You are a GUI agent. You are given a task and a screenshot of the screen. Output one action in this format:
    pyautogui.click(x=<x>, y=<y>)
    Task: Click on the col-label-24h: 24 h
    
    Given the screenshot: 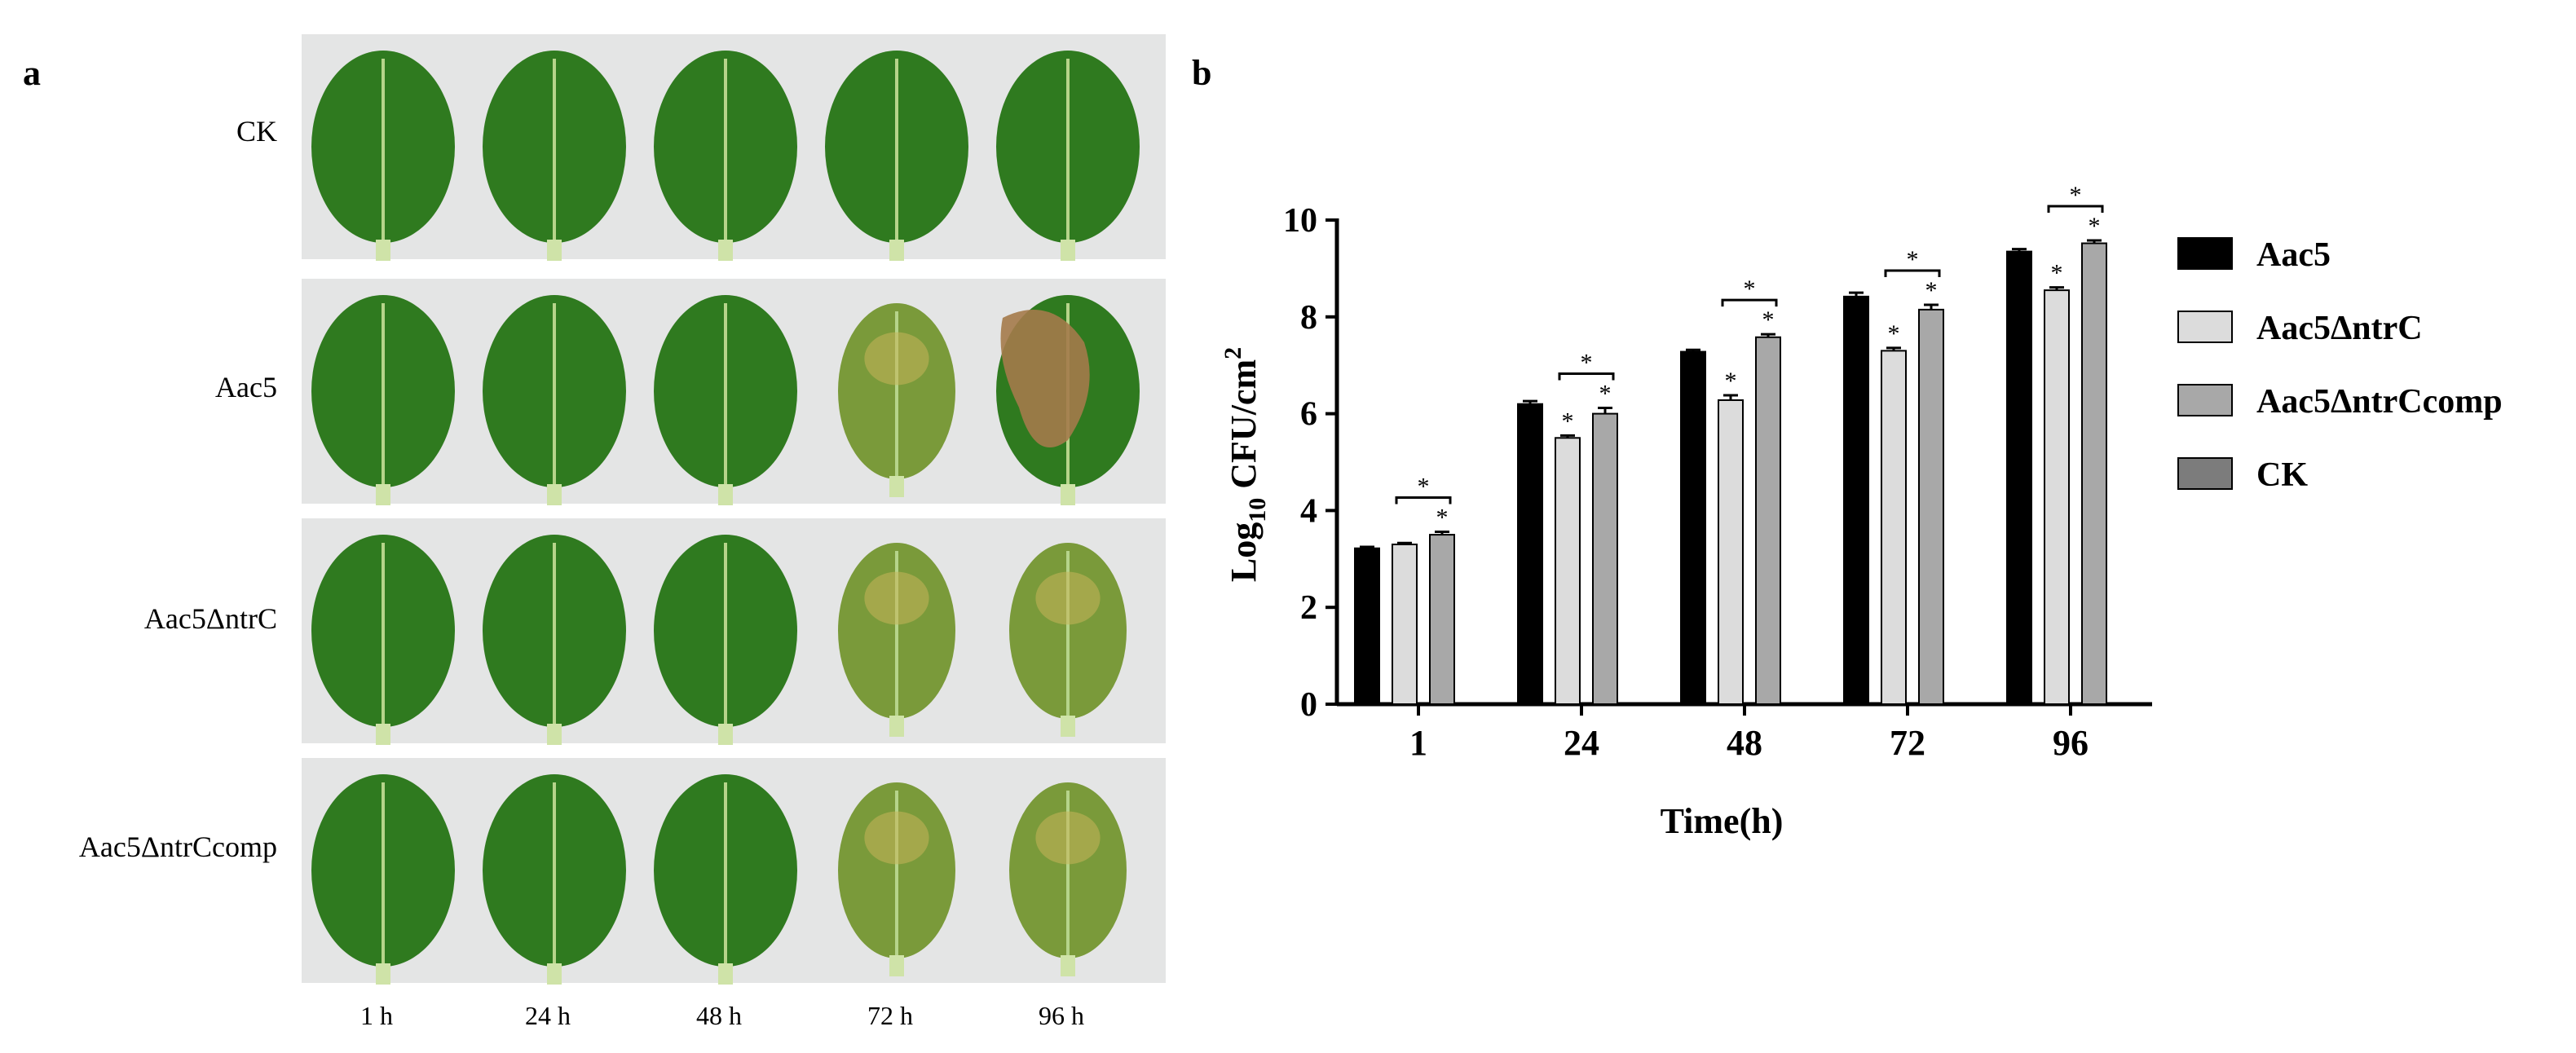 What is the action you would take?
    pyautogui.click(x=548, y=1015)
    